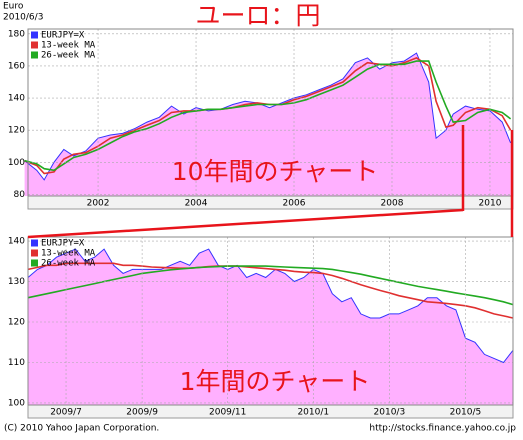 This screenshot has width=523, height=440. Describe the element at coordinates (275, 171) in the screenshot. I see `annotation: 10年間のチャート` at that location.